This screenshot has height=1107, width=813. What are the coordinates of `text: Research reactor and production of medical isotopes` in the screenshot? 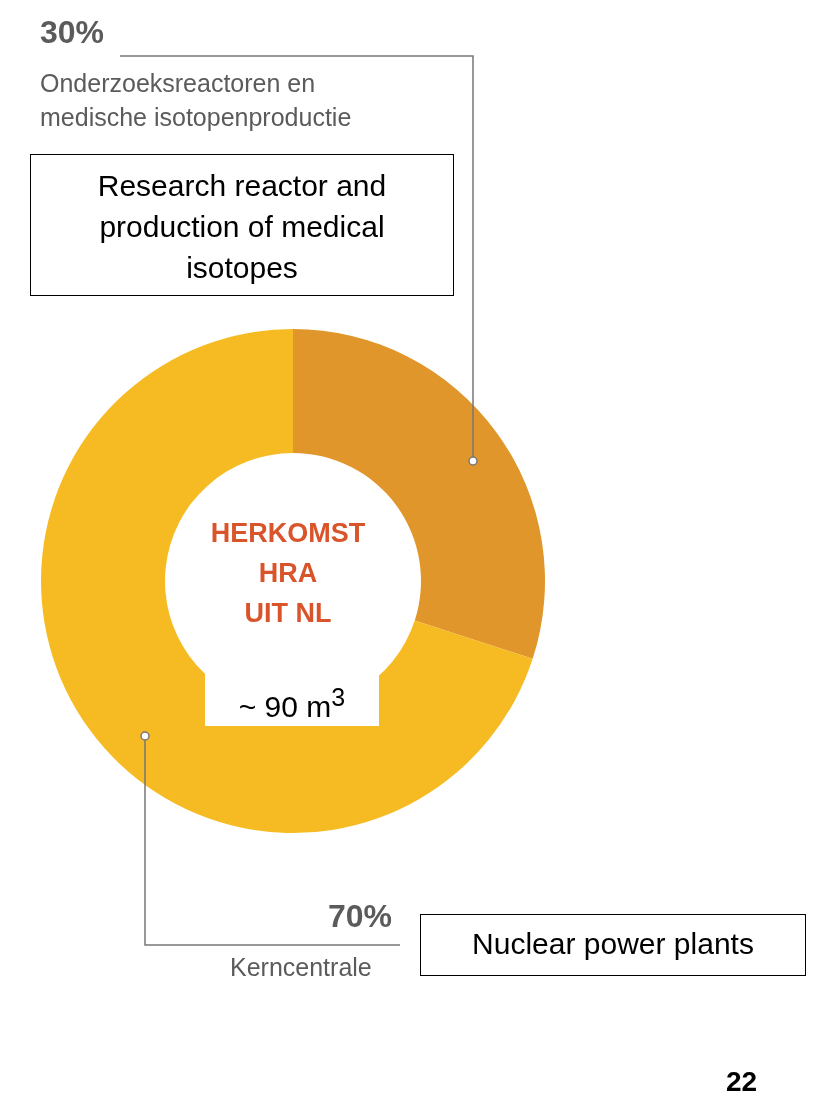 It's located at (242, 225).